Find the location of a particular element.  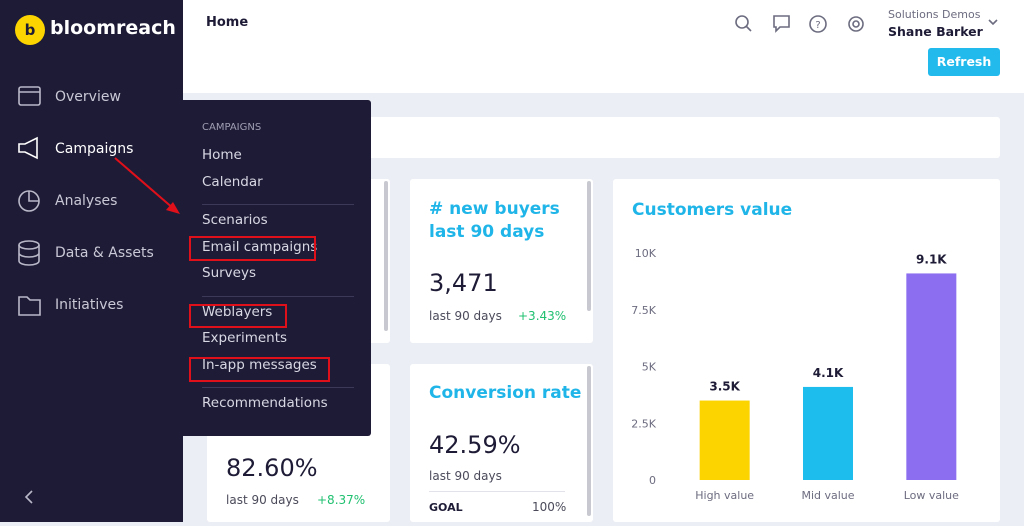

menu-item: Scenarios is located at coordinates (235, 220).